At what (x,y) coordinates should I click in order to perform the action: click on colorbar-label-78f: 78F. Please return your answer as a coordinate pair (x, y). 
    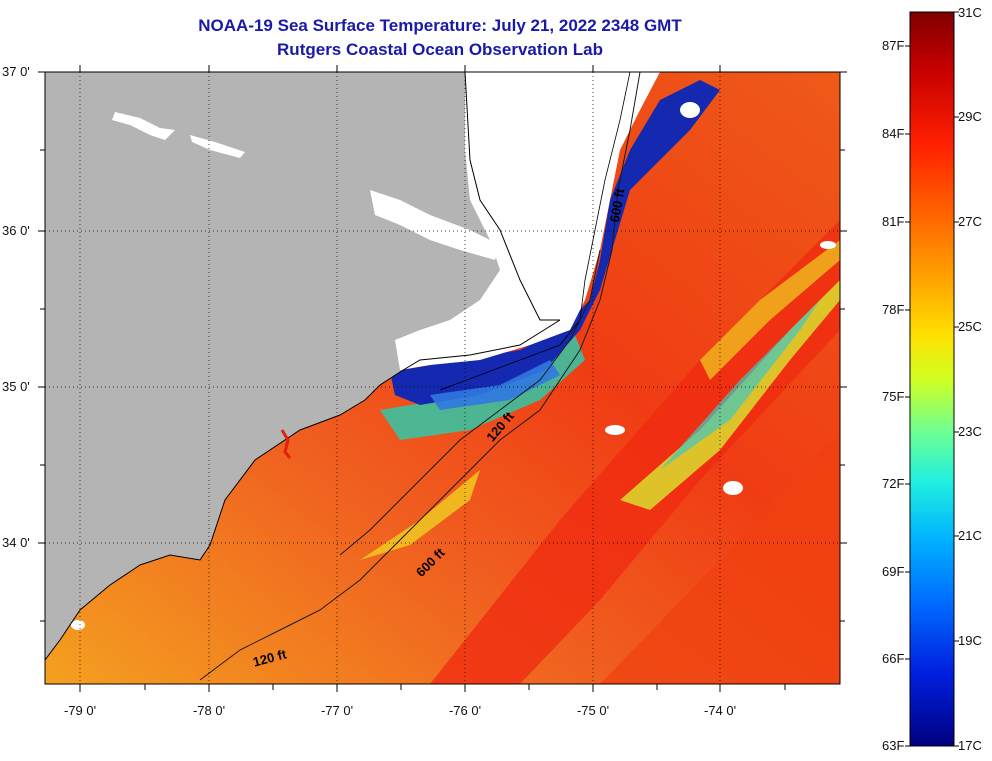
    Looking at the image, I should click on (893, 309).